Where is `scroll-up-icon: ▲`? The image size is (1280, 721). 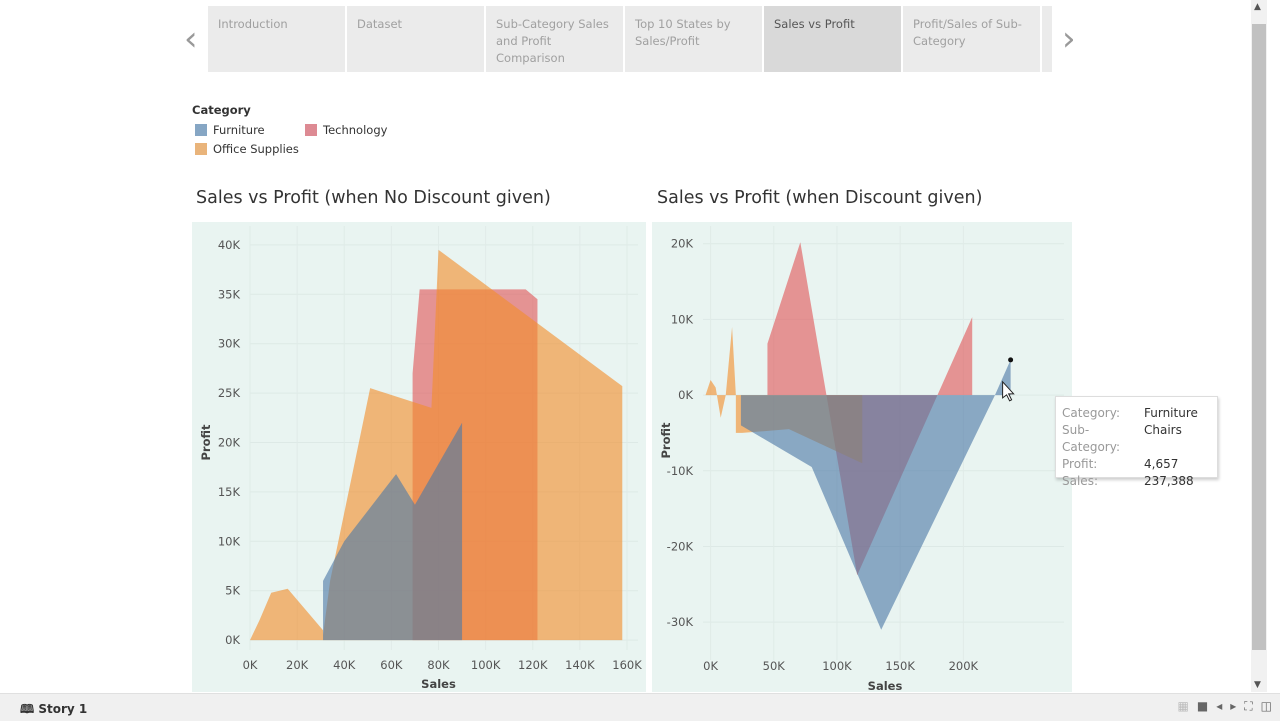 scroll-up-icon: ▲ is located at coordinates (1257, 7).